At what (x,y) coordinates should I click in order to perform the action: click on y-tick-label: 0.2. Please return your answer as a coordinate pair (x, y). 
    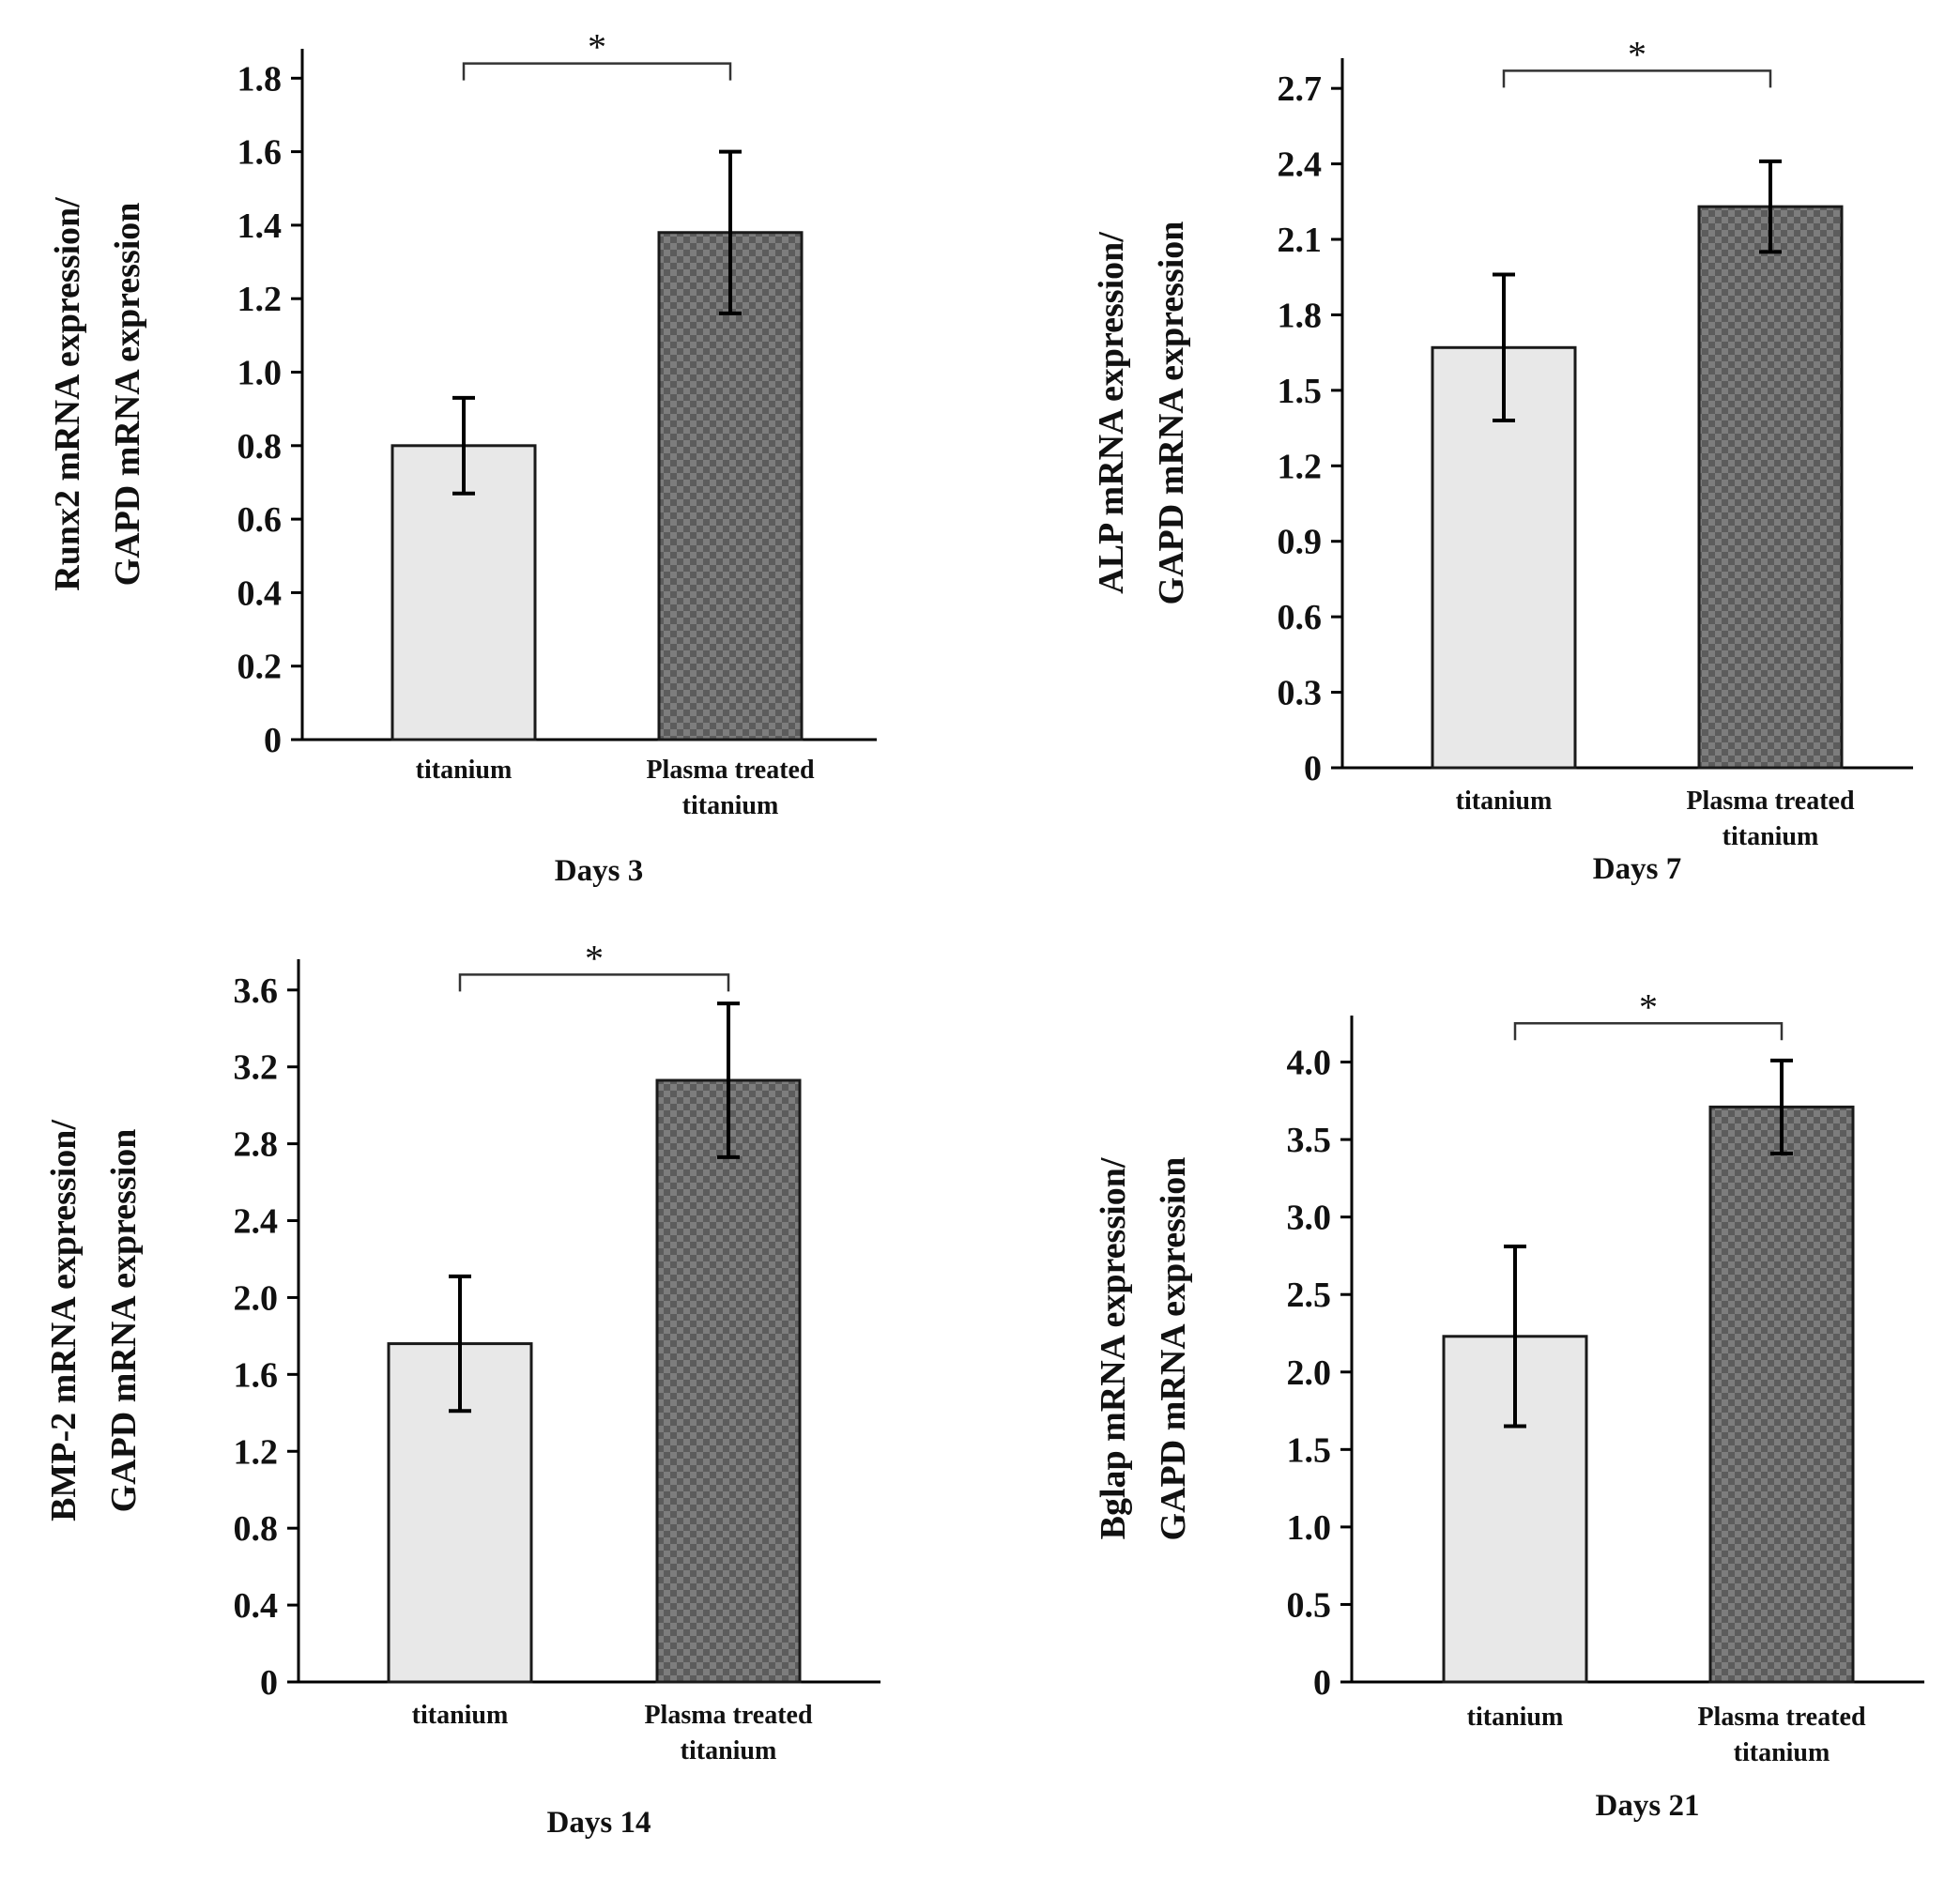
    Looking at the image, I should click on (260, 667).